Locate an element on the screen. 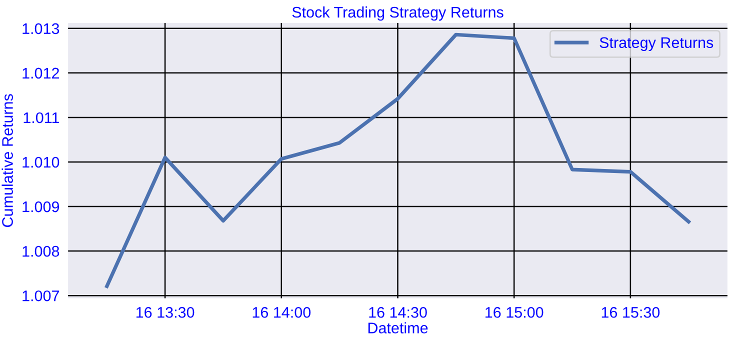 This screenshot has width=740, height=344. x-tick-label: 16 15:00 is located at coordinates (515, 312).